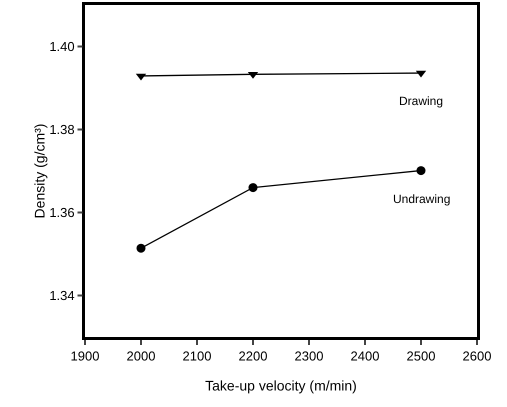 The image size is (507, 407). I want to click on x-tick-label: 2500, so click(421, 356).